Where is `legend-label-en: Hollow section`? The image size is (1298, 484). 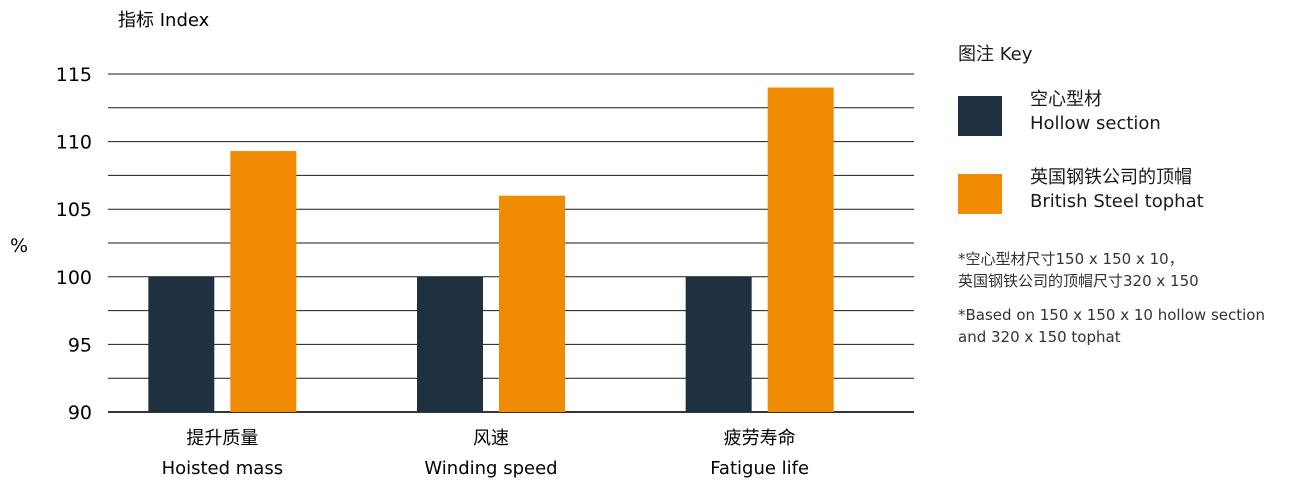 legend-label-en: Hollow section is located at coordinates (1095, 123).